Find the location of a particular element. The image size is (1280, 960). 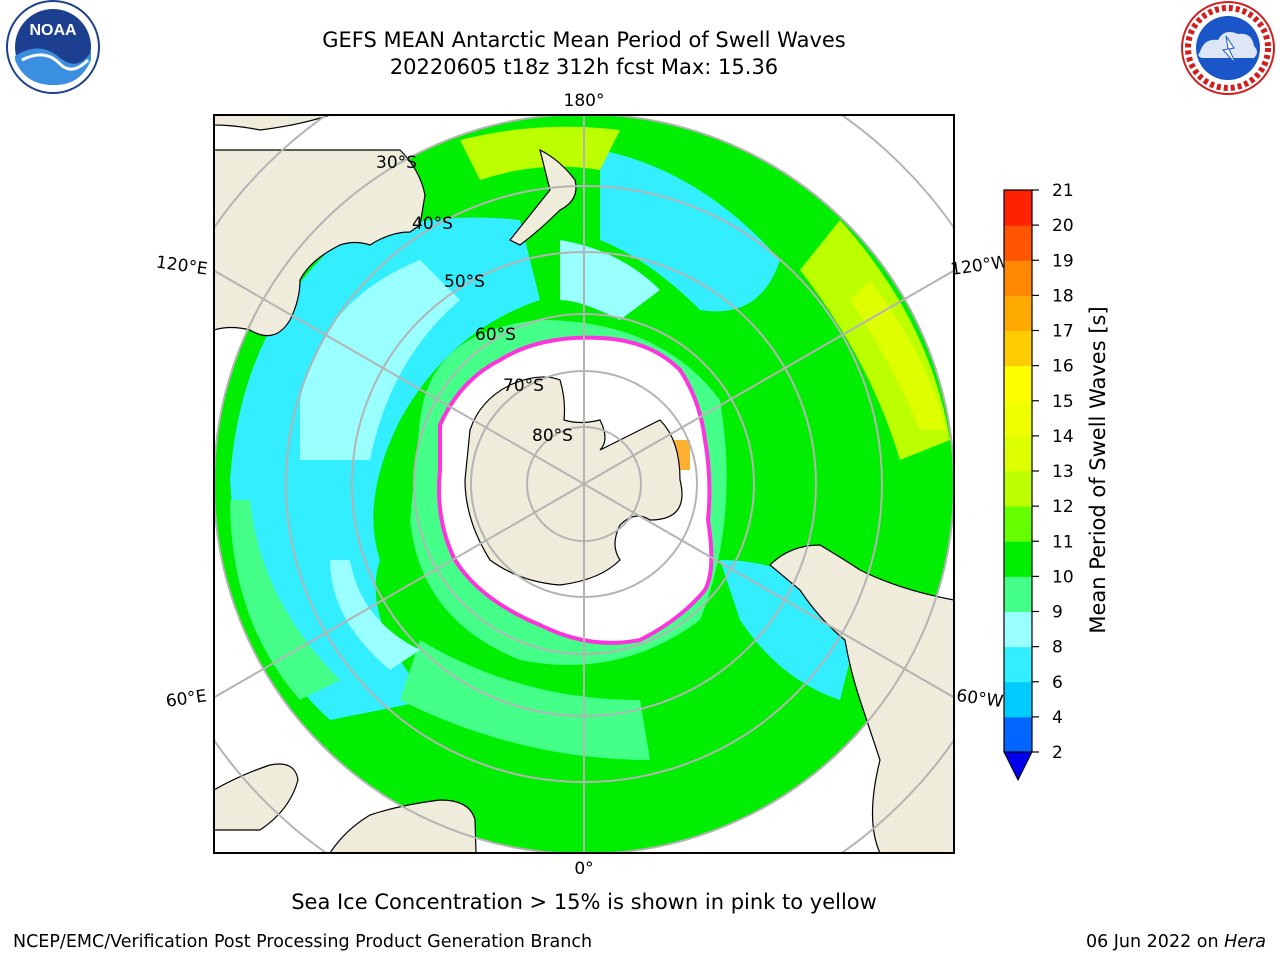

antarctica-land is located at coordinates (573, 481).